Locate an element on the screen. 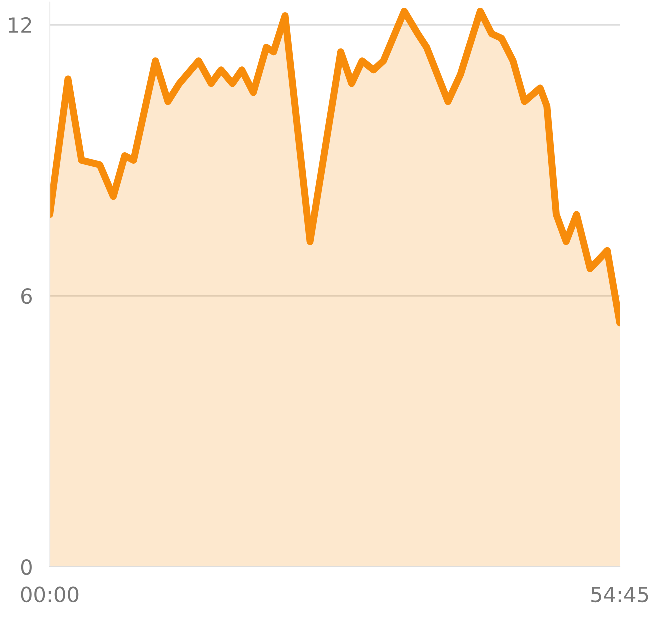 The height and width of the screenshot is (620, 652). y-tick-label: 0 is located at coordinates (26, 567).